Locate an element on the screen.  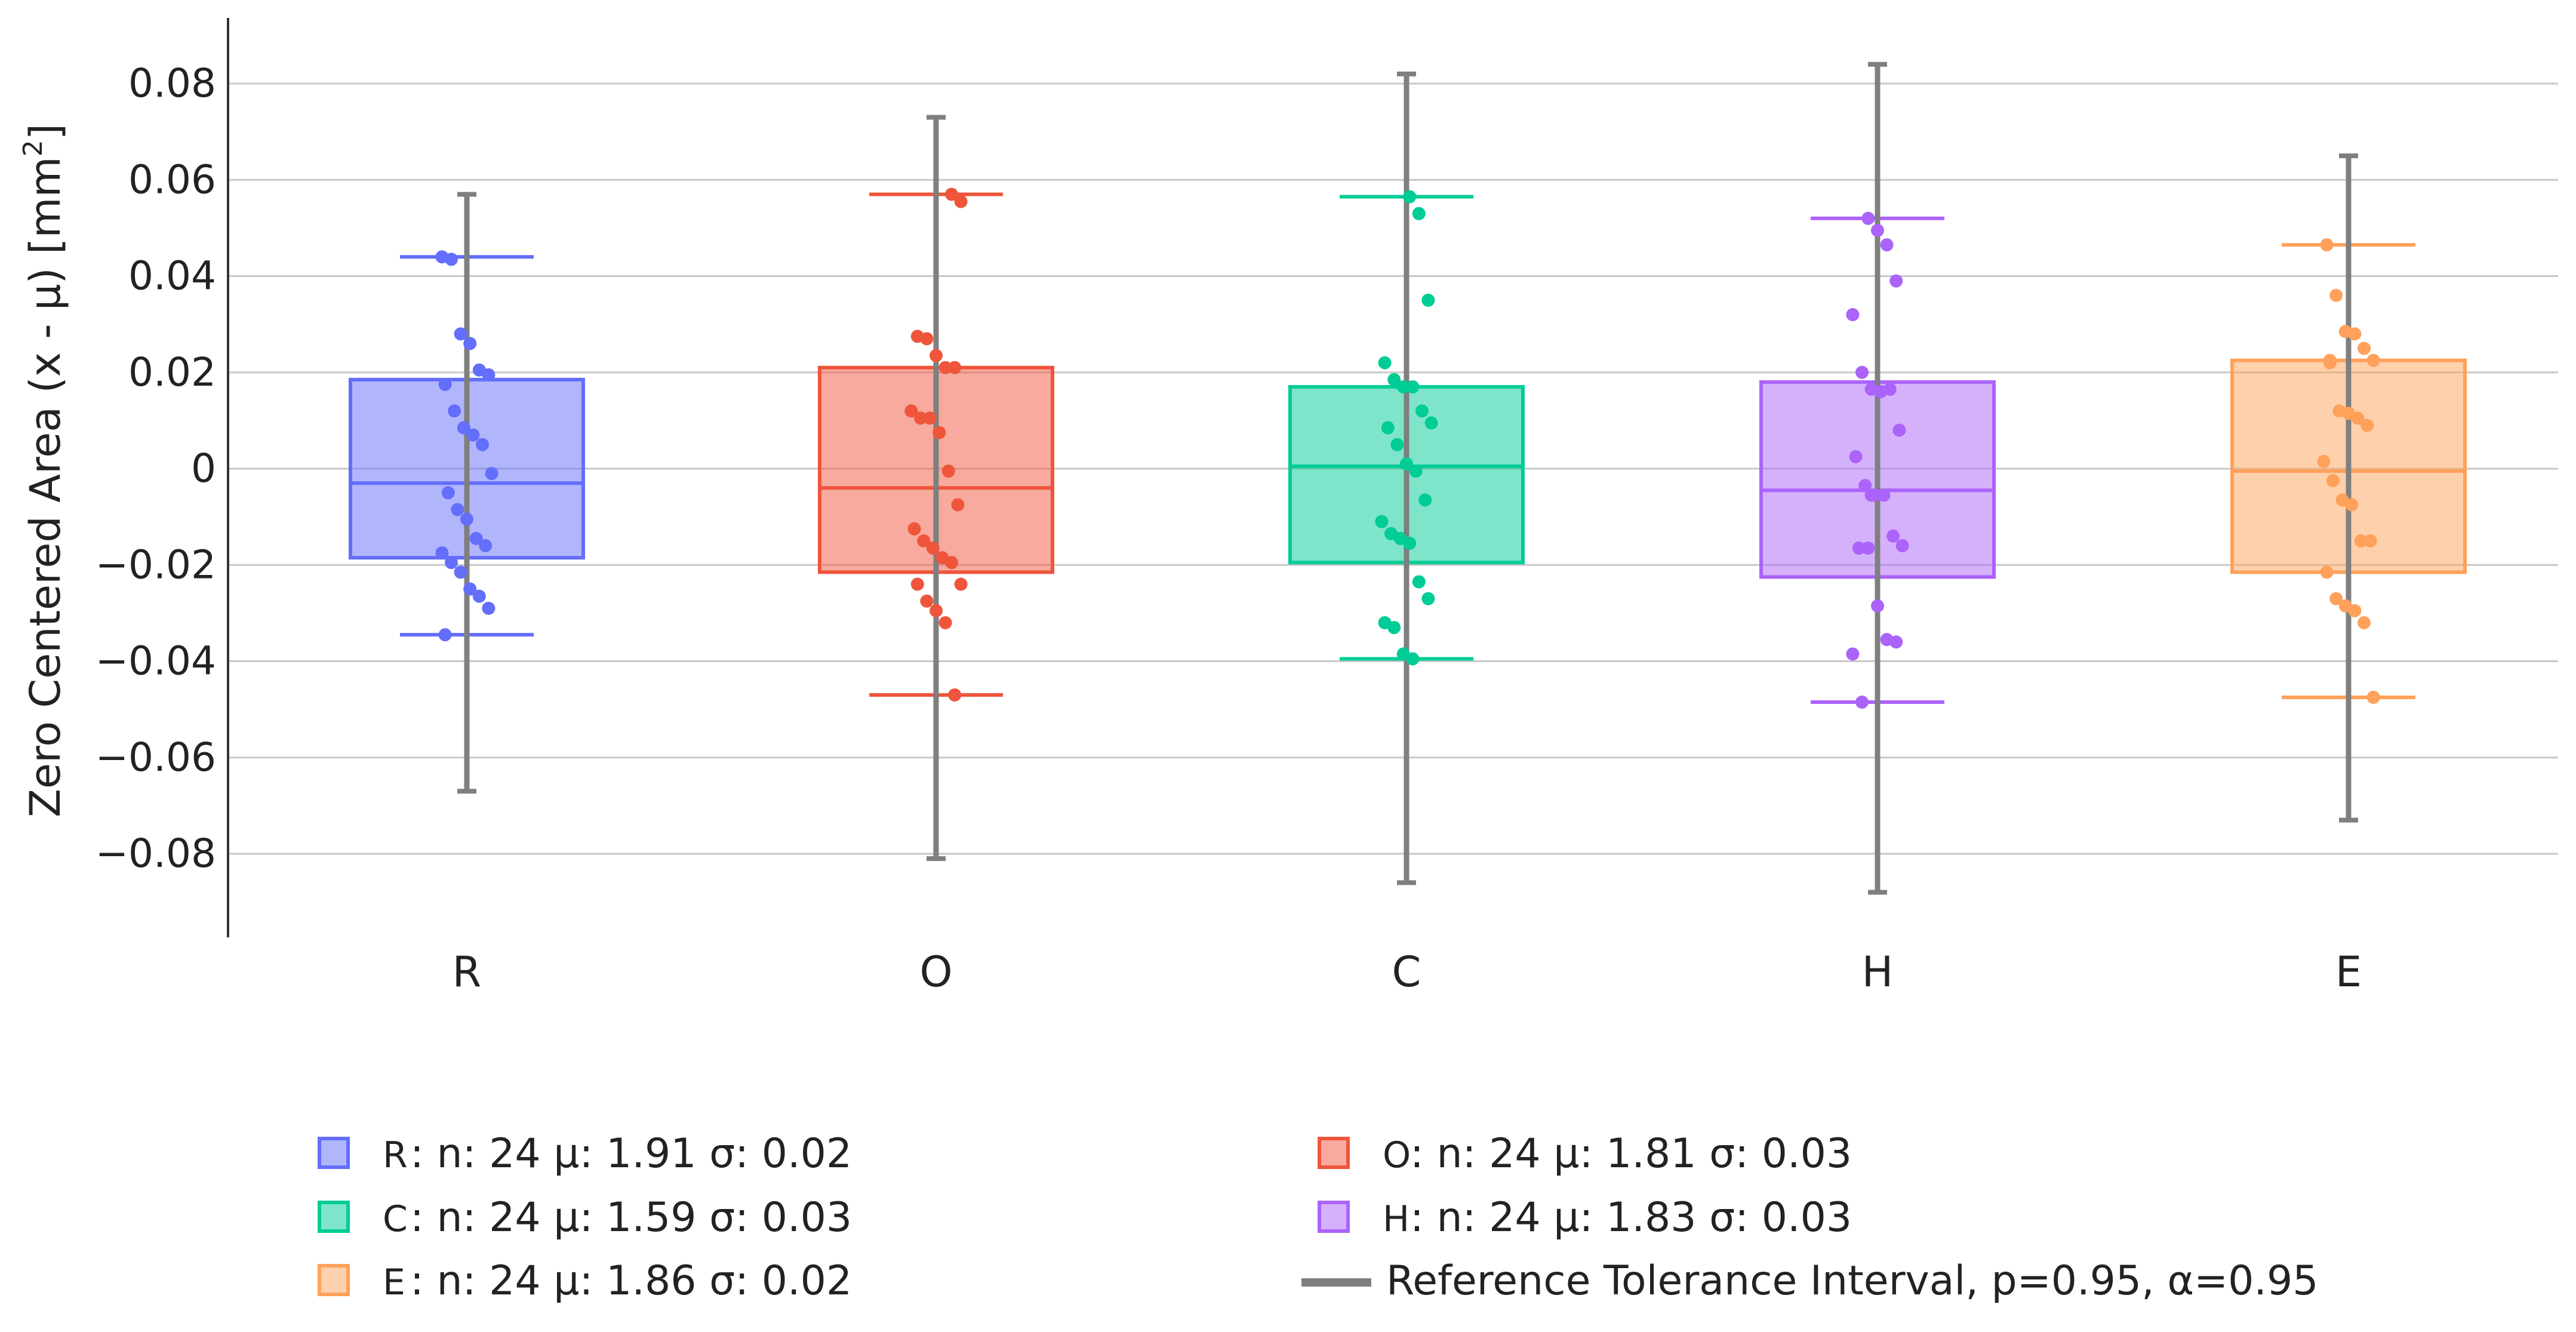
y-tick-label: −0.02 is located at coordinates (156, 565).